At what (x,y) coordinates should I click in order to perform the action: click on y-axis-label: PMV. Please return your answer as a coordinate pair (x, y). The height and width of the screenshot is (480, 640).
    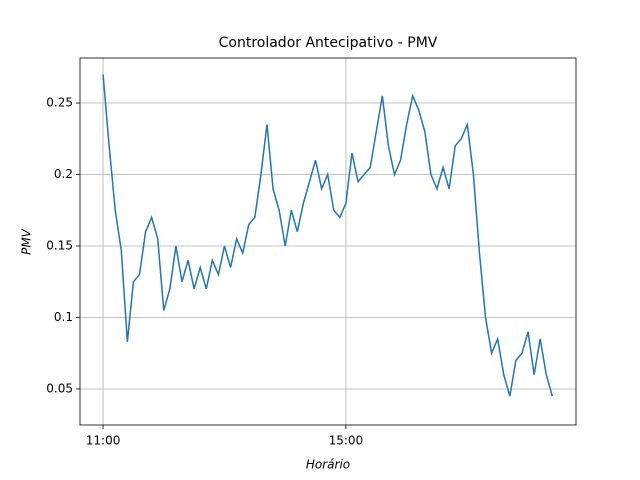
    Looking at the image, I should click on (27, 241).